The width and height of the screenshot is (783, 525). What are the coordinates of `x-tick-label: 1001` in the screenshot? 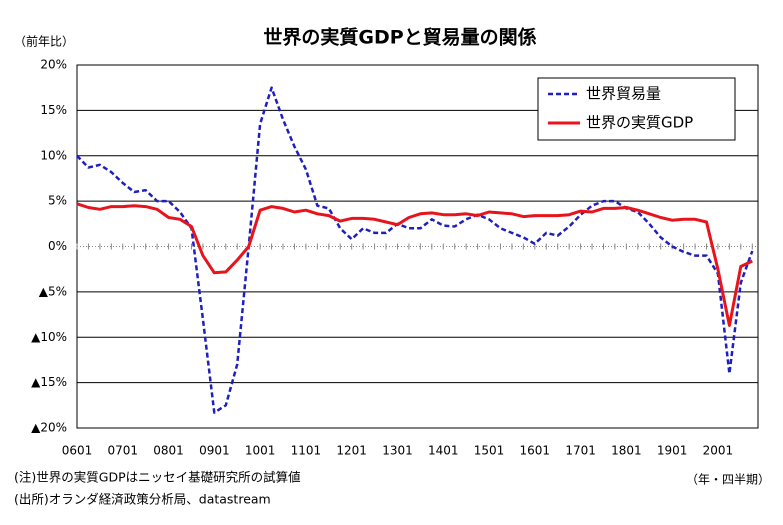 It's located at (260, 451).